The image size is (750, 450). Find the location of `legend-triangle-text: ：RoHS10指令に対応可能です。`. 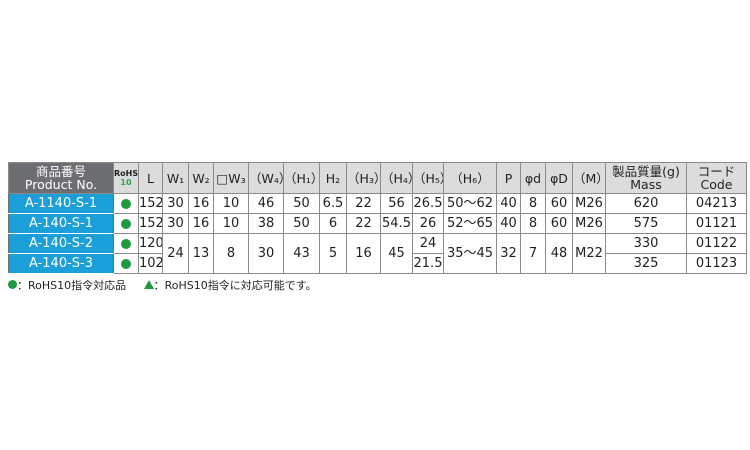

legend-triangle-text: ：RoHS10指令に対応可能です。 is located at coordinates (235, 285).